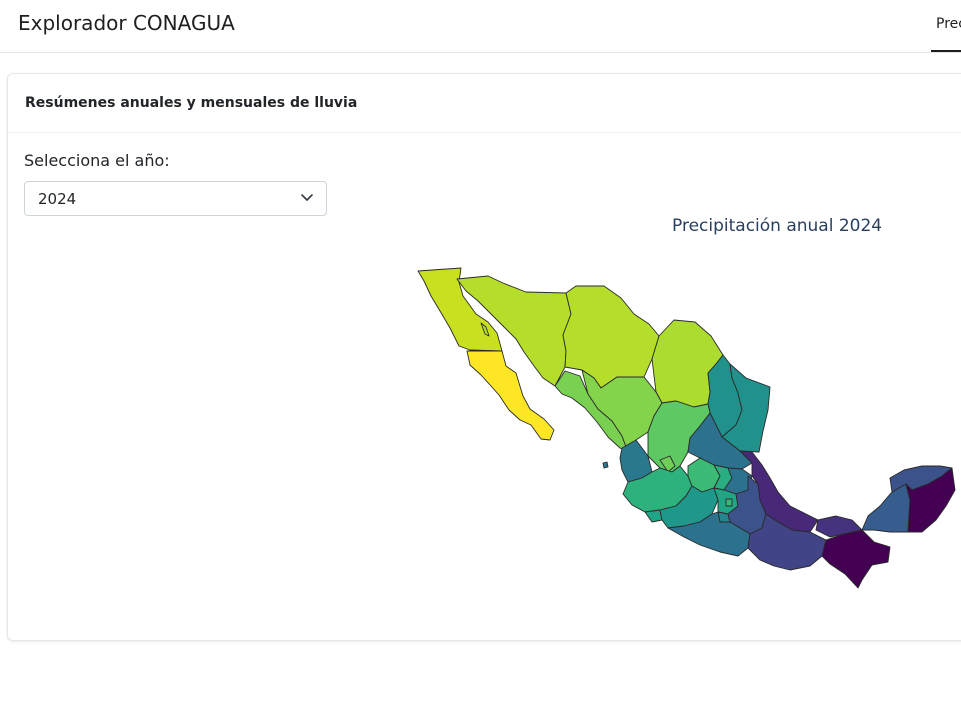 The height and width of the screenshot is (720, 961). Describe the element at coordinates (126, 23) in the screenshot. I see `app-title: Explorador CONAGUA` at that location.